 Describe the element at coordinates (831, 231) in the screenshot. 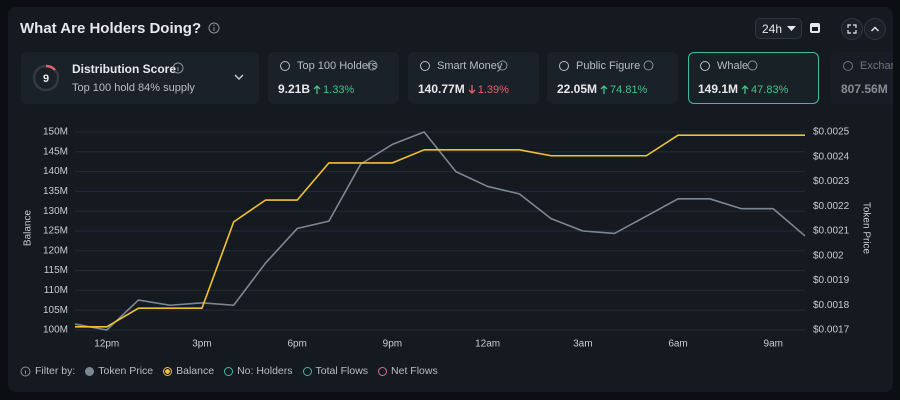

I see `y2-tick-label: $0.0021` at that location.